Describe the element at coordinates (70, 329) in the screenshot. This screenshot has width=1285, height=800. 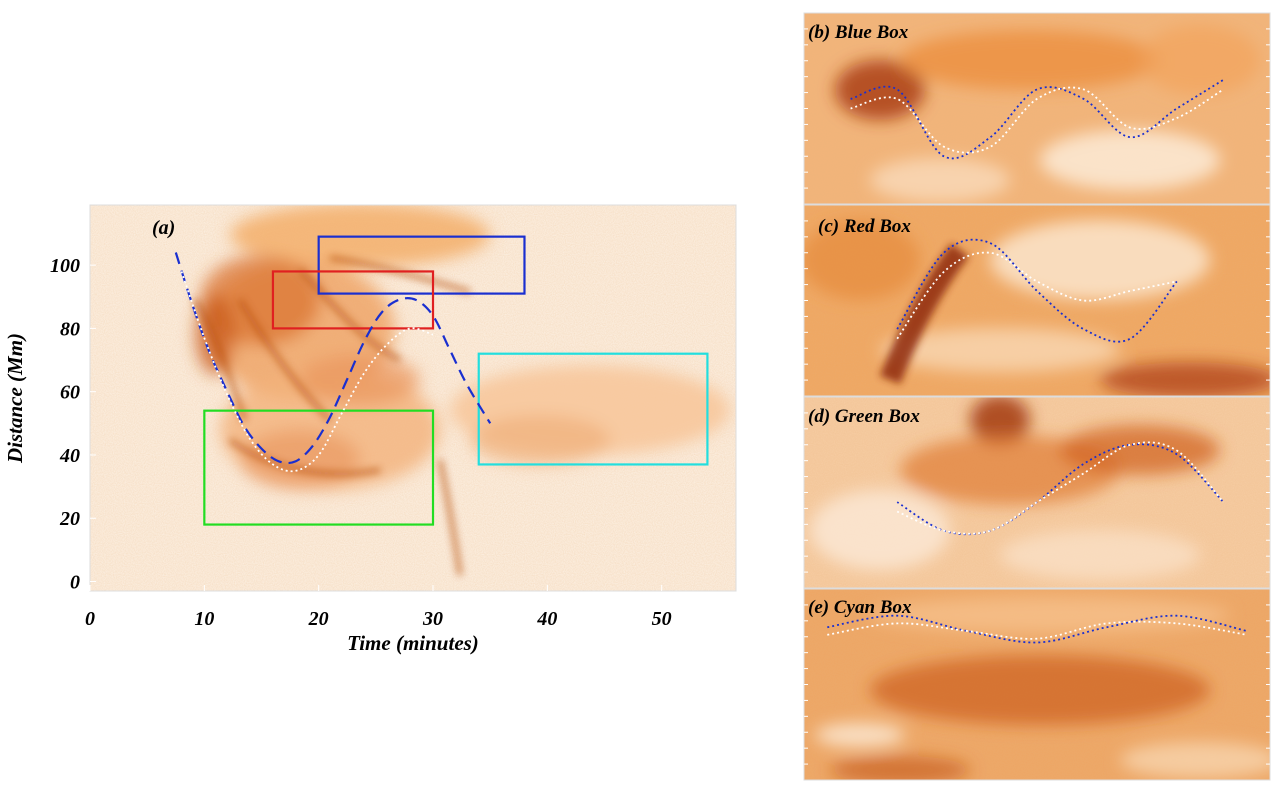
I see `y-tick-label: 80` at that location.